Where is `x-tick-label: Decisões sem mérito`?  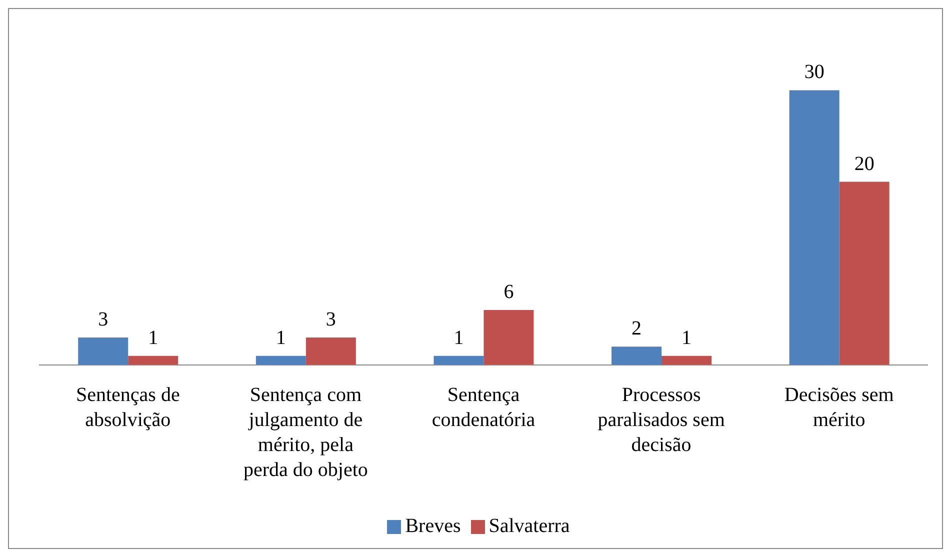 x-tick-label: Decisões sem mérito is located at coordinates (839, 407).